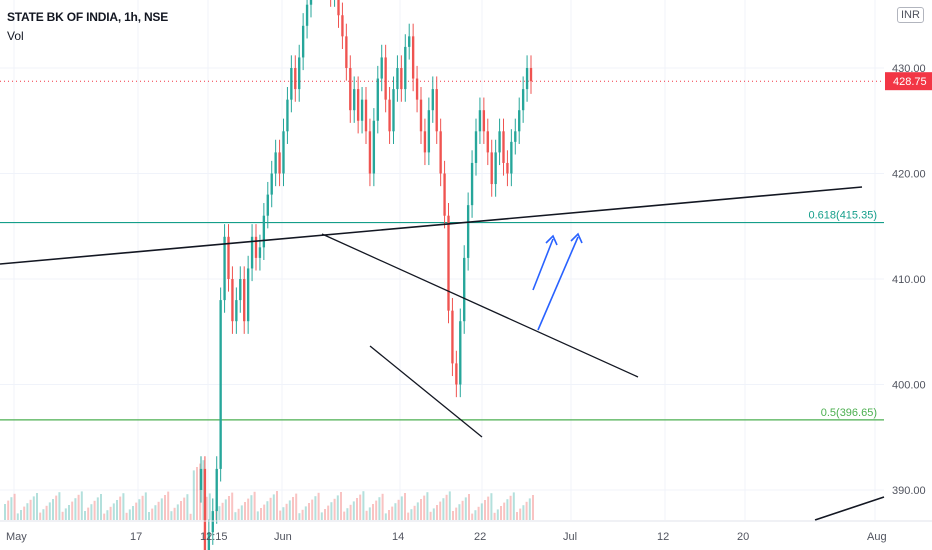 This screenshot has width=932, height=550. Describe the element at coordinates (88, 17) in the screenshot. I see `symbol-title: STATE BK OF INDIA, 1h, NSE` at that location.